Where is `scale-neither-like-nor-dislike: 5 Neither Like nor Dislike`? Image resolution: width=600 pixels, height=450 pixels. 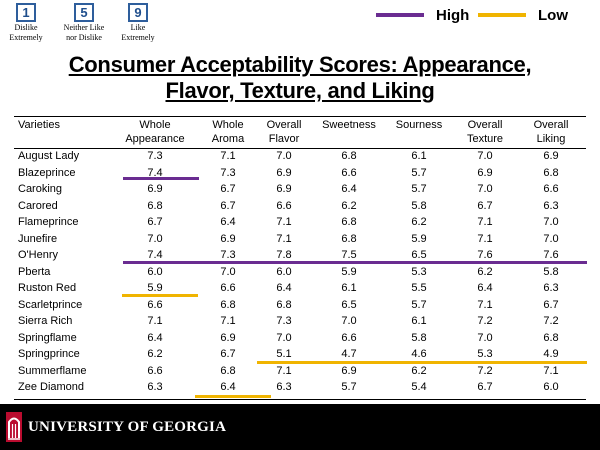
scale-neither-like-nor-dislike: 5 Neither Like nor Dislike is located at coordinates (84, 22).